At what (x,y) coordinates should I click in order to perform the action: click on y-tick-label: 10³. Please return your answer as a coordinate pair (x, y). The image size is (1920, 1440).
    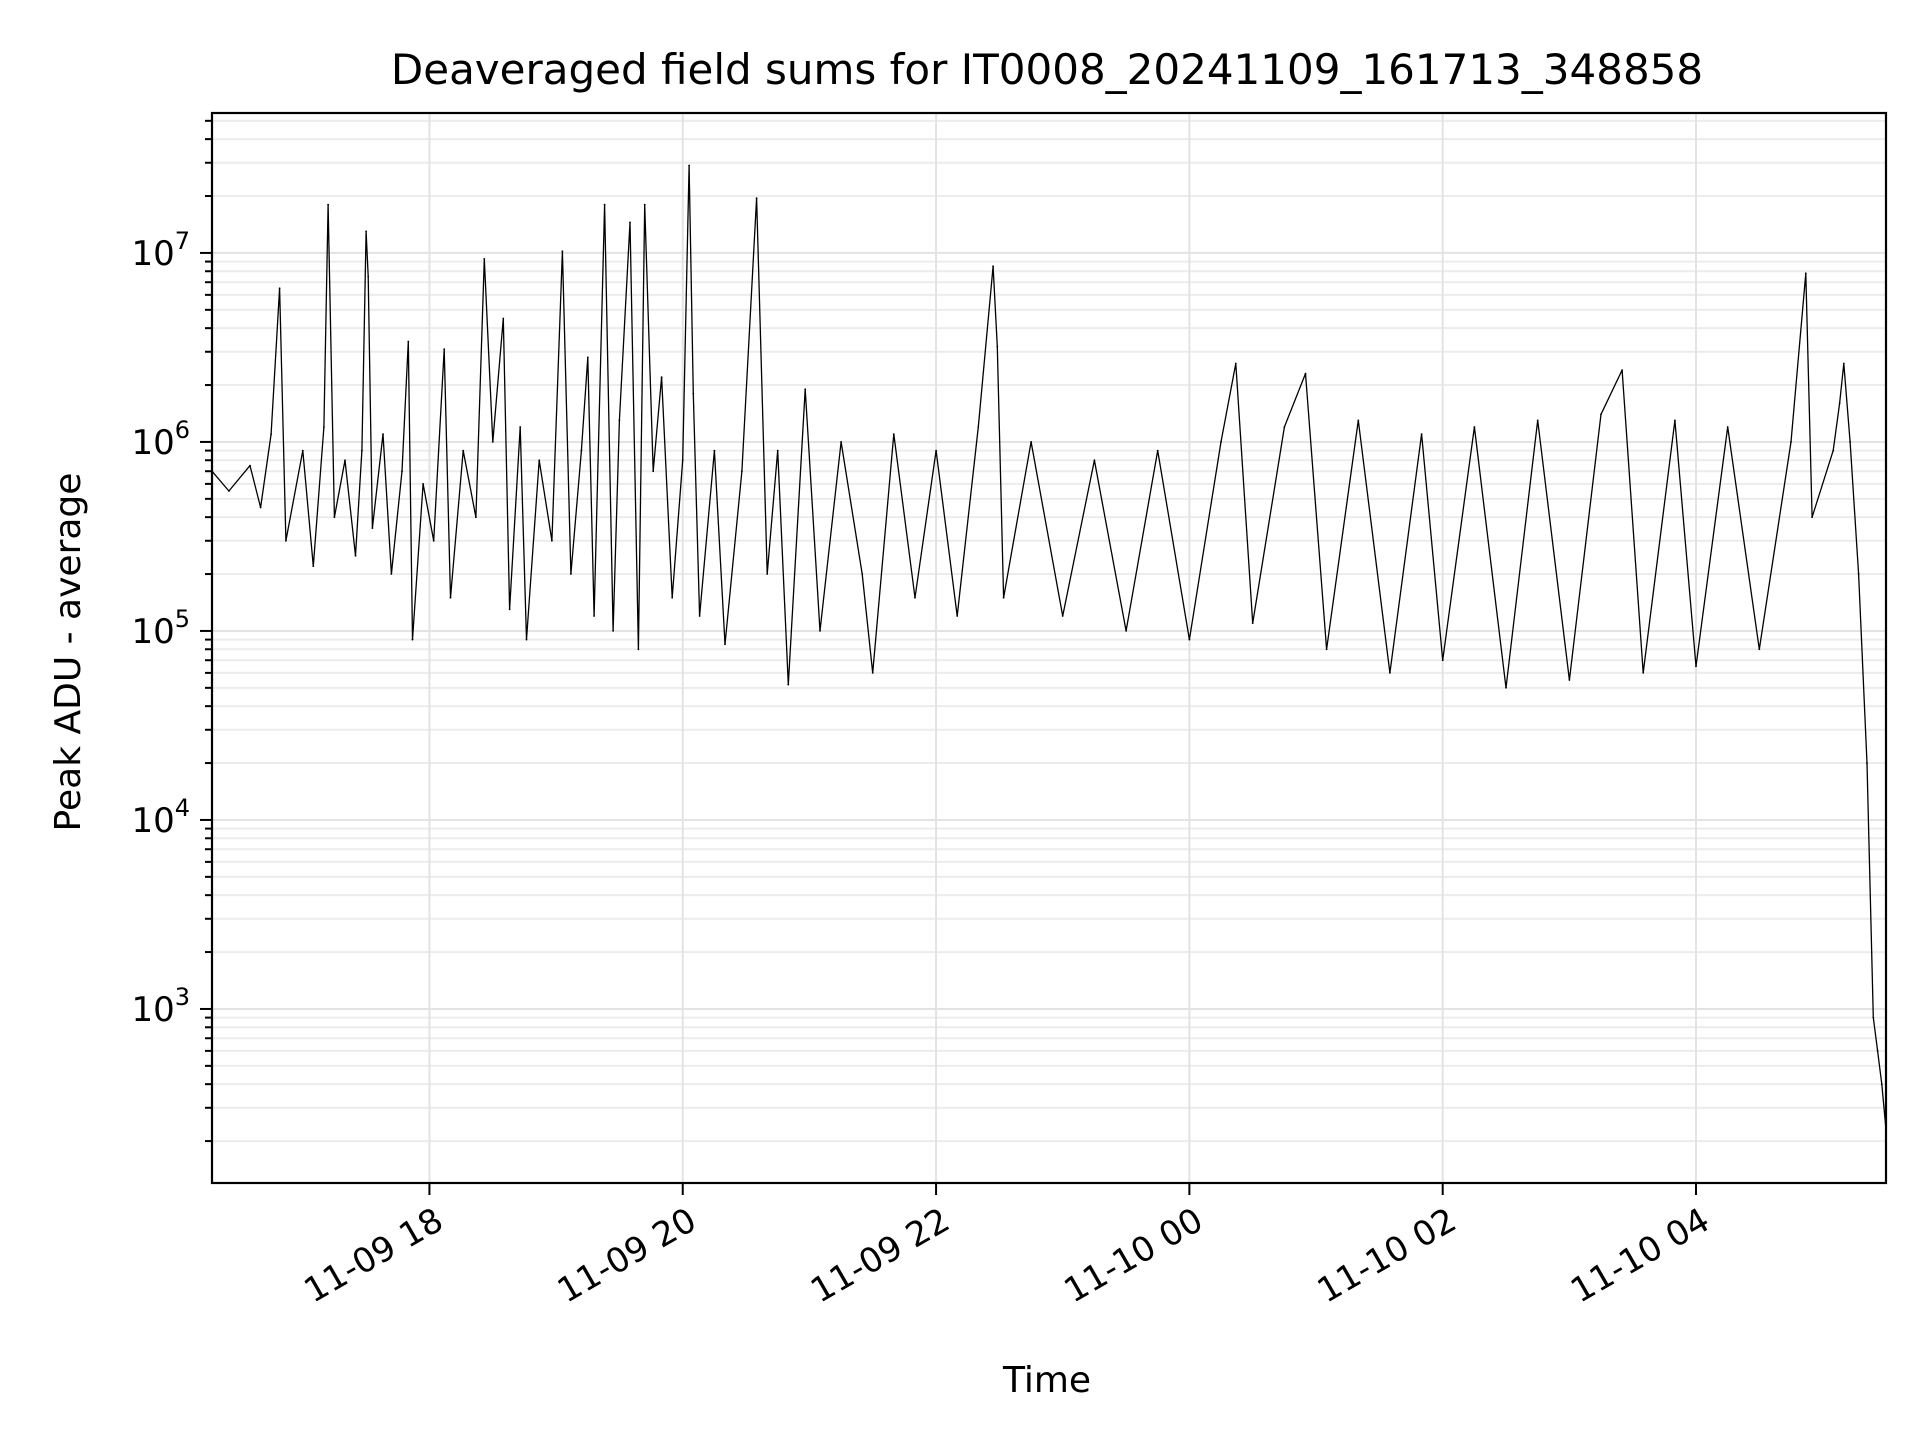
    Looking at the image, I should click on (160, 1006).